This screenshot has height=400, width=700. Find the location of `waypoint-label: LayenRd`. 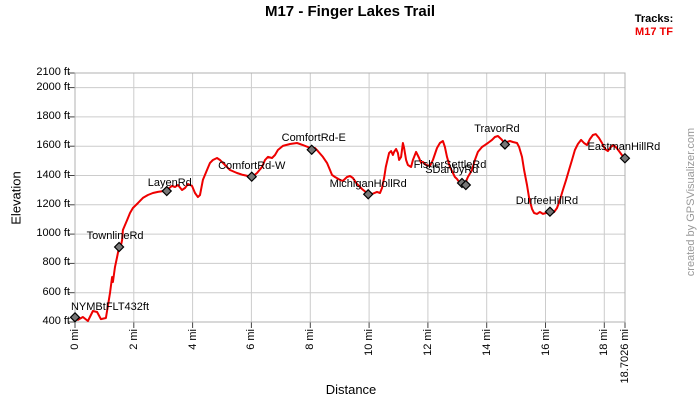

waypoint-label: LayenRd is located at coordinates (169, 183).